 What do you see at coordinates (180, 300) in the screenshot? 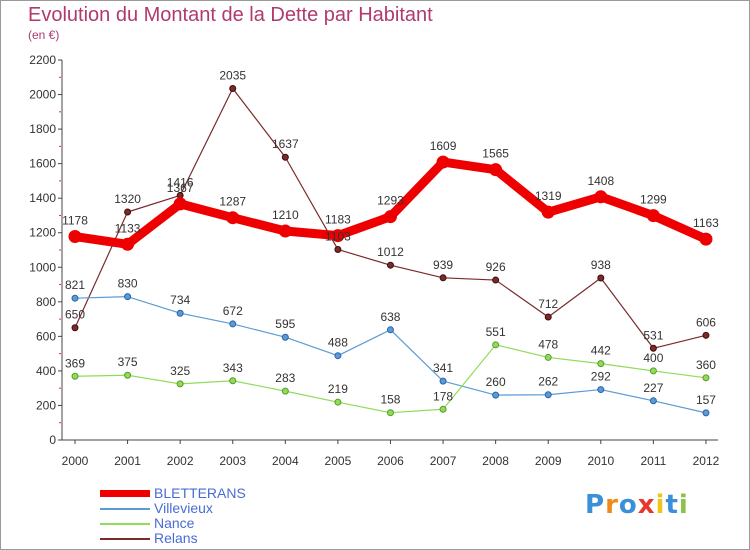
I see `data-label: 734` at bounding box center [180, 300].